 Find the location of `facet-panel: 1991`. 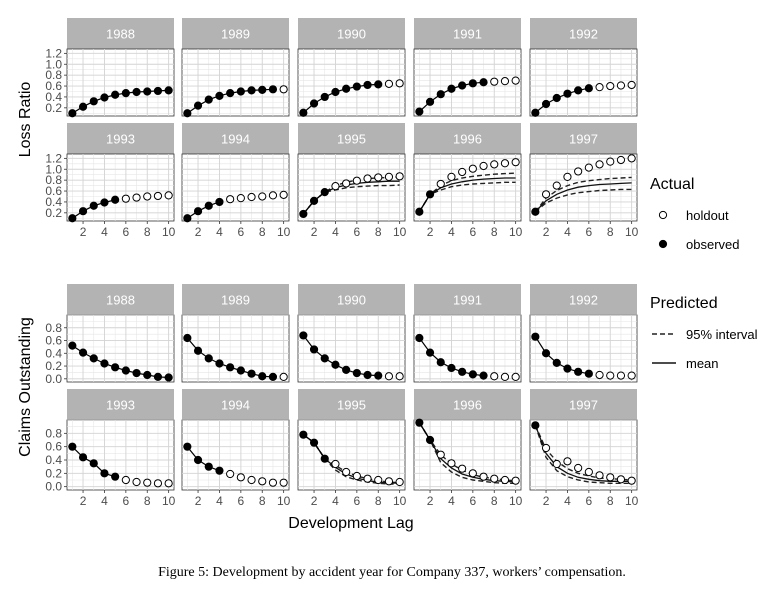

facet-panel: 1991 is located at coordinates (467, 333).